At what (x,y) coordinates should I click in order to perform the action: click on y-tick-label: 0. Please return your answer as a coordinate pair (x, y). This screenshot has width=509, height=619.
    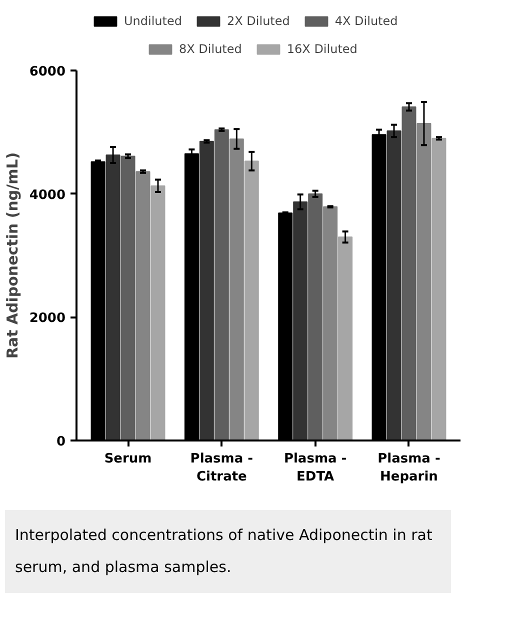
    Looking at the image, I should click on (61, 442).